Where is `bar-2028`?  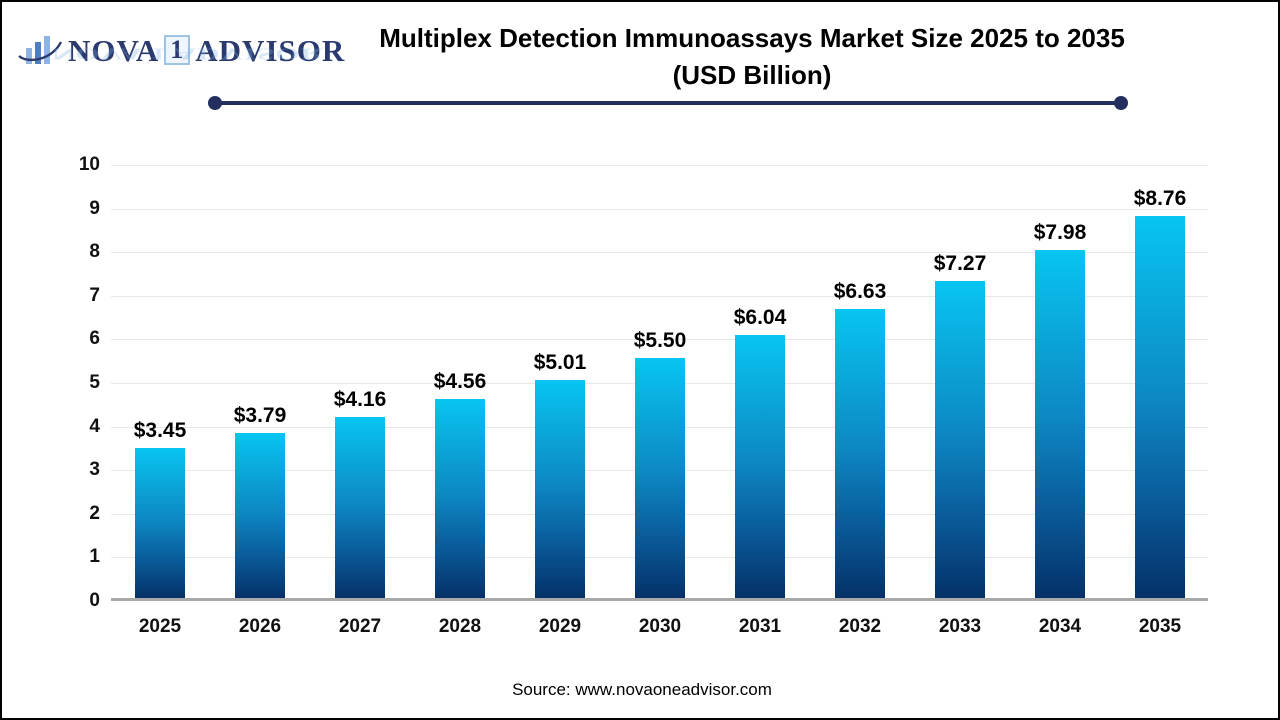
bar-2028 is located at coordinates (460, 498).